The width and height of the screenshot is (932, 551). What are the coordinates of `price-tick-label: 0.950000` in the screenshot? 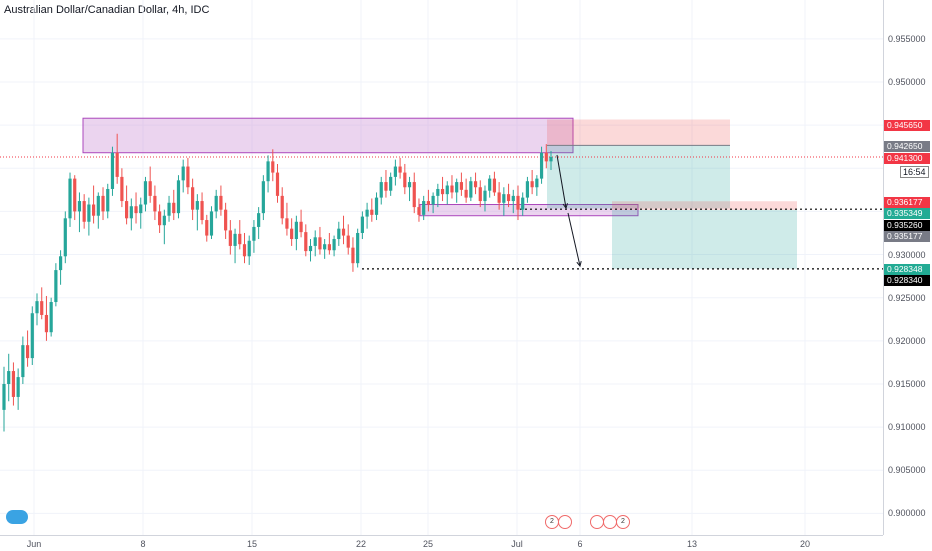 It's located at (907, 81).